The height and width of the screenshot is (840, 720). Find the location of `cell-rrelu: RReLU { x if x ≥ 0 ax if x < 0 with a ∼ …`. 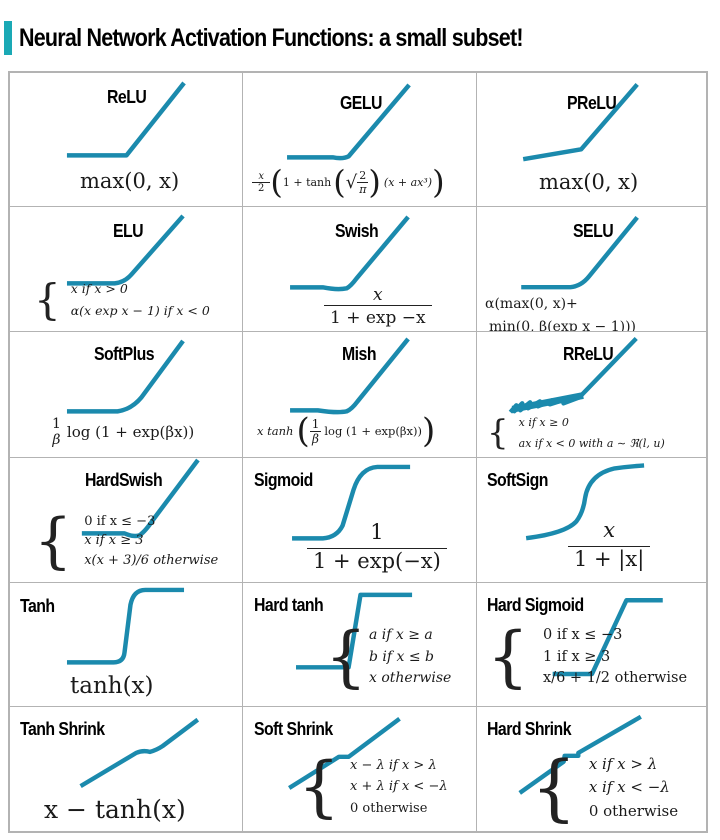

cell-rrelu: RReLU { x if x ≥ 0 ax if x < 0 with a ∼ … is located at coordinates (591, 395).